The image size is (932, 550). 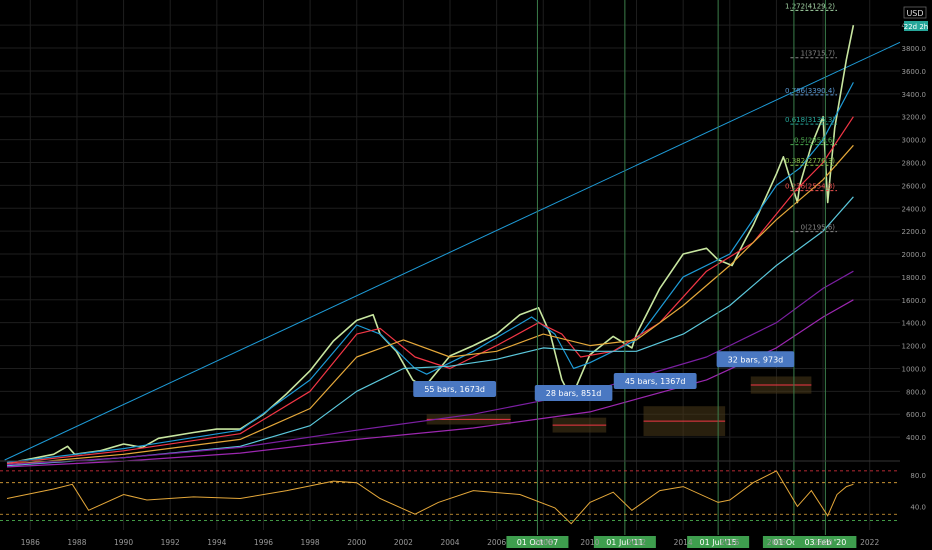 What do you see at coordinates (914, 141) in the screenshot?
I see `price-tick-label: 3000.0` at bounding box center [914, 141].